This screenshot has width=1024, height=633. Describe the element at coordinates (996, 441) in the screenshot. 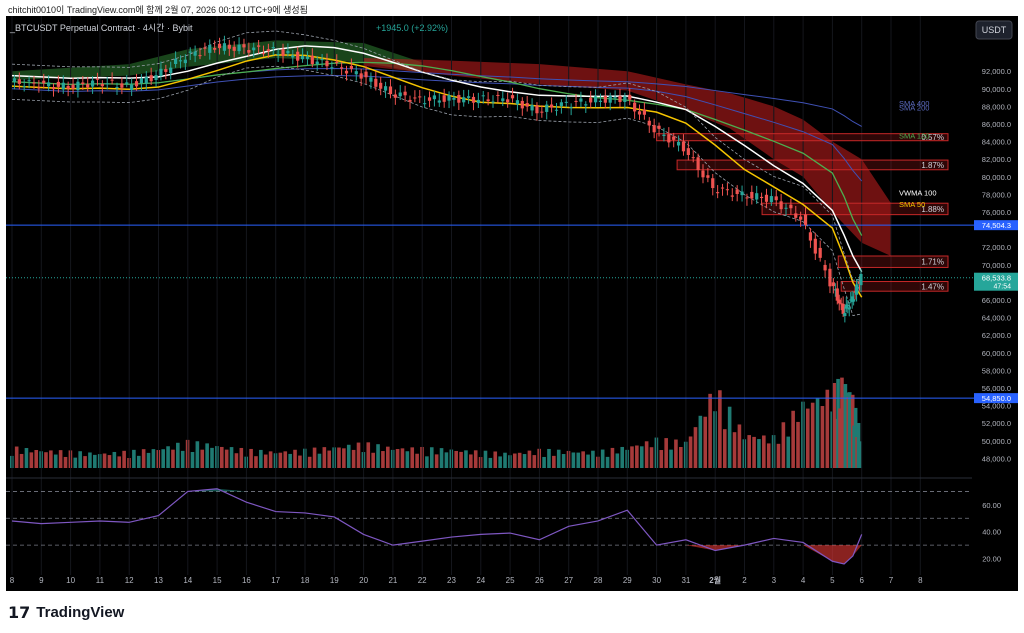

I see `price-tick-label: 50,000.0` at that location.